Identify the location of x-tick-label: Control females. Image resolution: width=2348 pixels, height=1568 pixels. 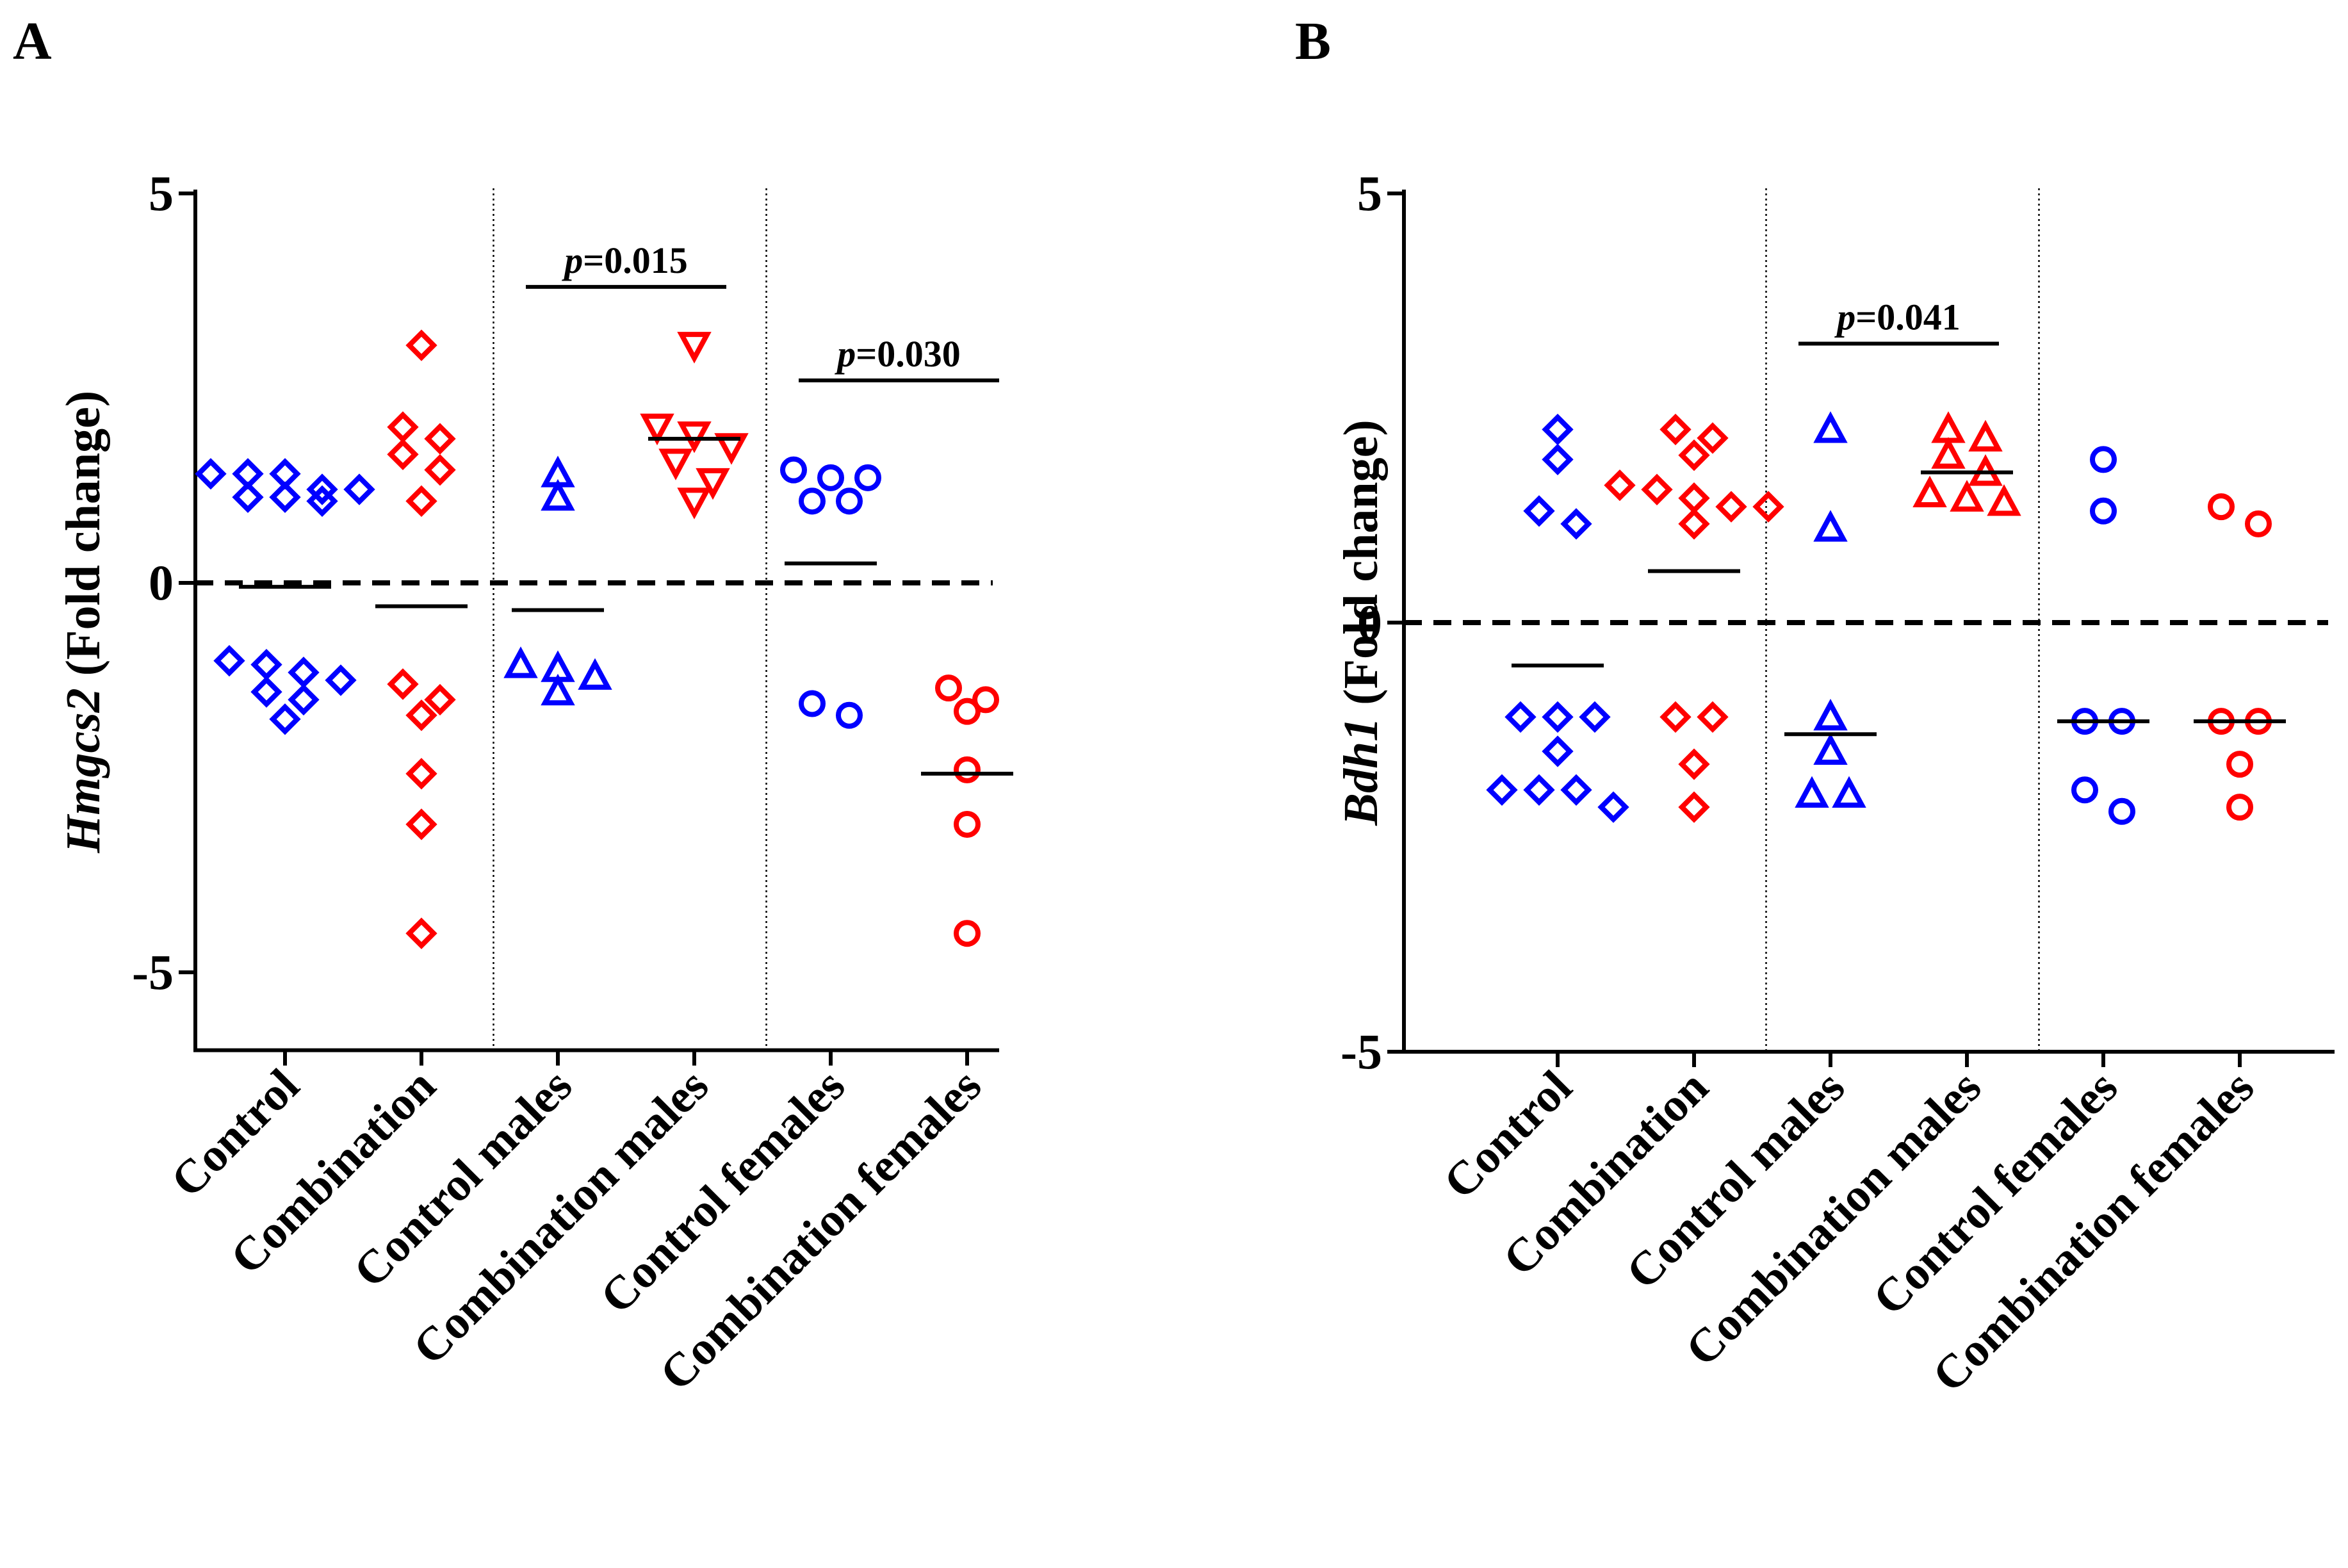
(1996, 1193).